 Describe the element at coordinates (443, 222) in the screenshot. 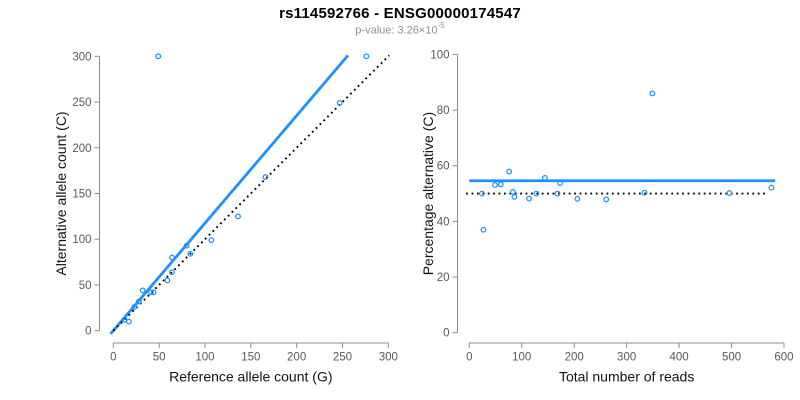

I see `y-tick-label: 40` at that location.